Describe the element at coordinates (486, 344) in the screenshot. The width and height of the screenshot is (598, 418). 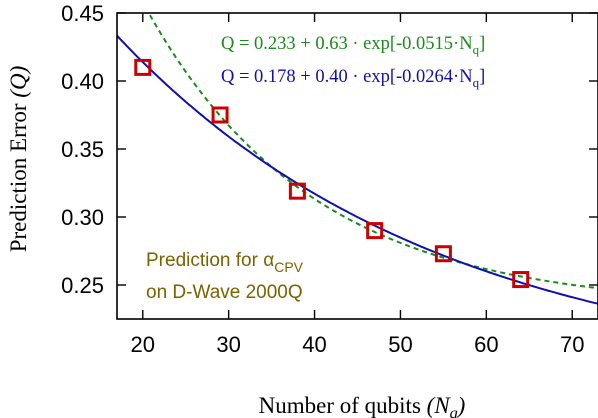
I see `x-tick-label: 60` at that location.